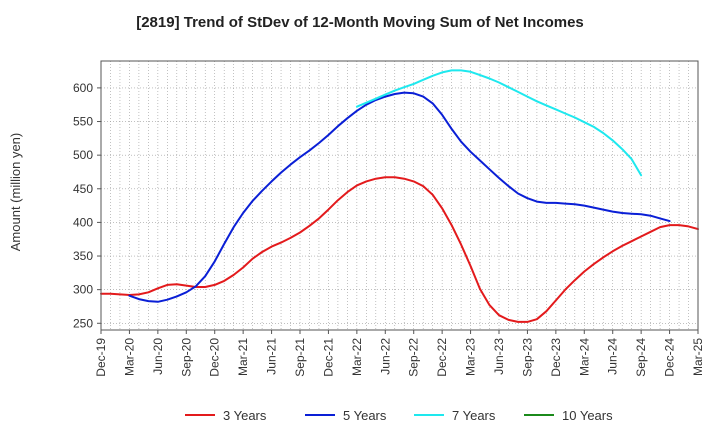 The height and width of the screenshot is (440, 720). Describe the element at coordinates (83, 155) in the screenshot. I see `y-tick-label: 500` at that location.